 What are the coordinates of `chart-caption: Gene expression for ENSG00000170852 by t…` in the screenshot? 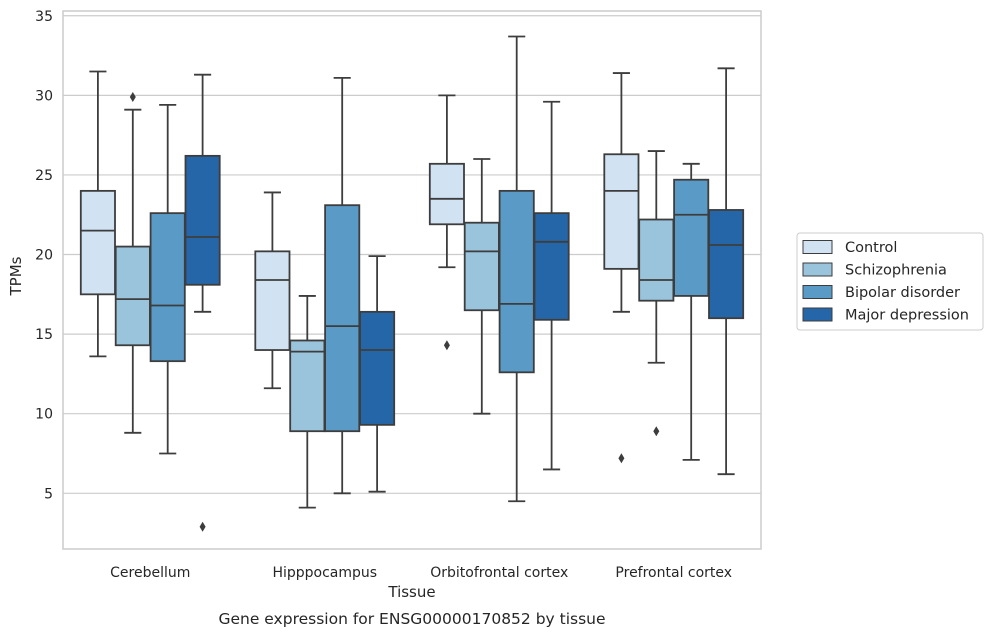 It's located at (411, 619).